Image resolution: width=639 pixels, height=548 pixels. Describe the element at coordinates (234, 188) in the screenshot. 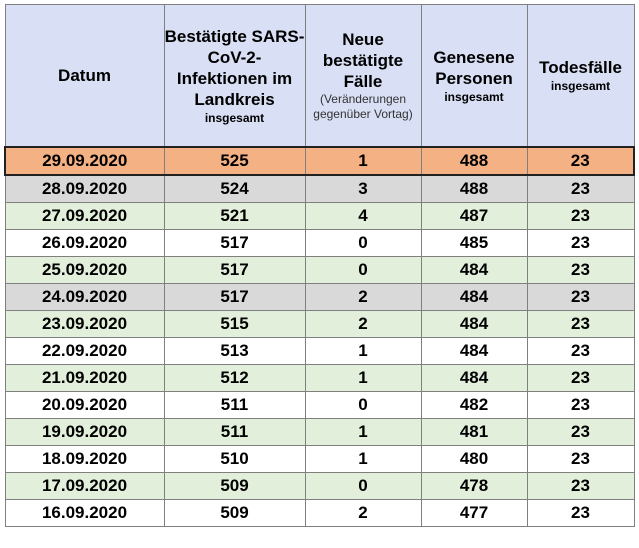

I see `cell-confirmed: 524` at that location.